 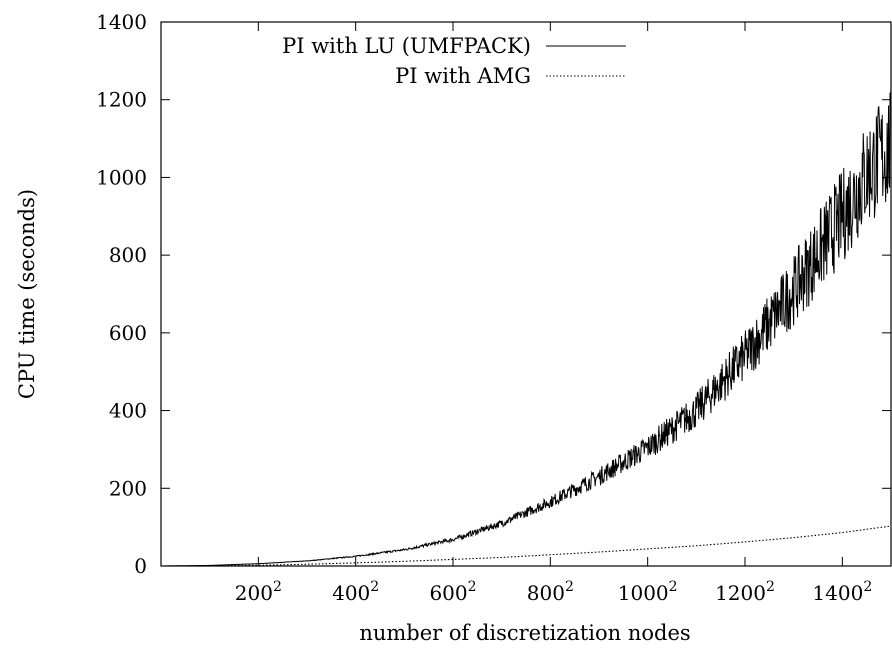 I want to click on x-tick-label: 12002, so click(x=745, y=592).